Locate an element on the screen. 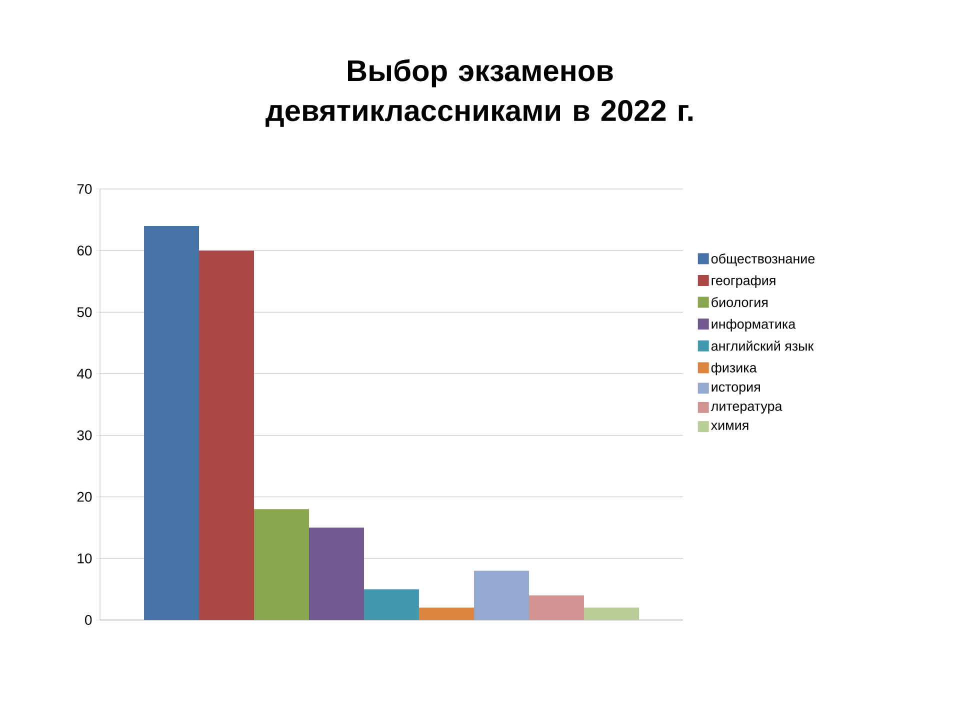 The width and height of the screenshot is (960, 720). y-tick-label: 50 is located at coordinates (84, 312).